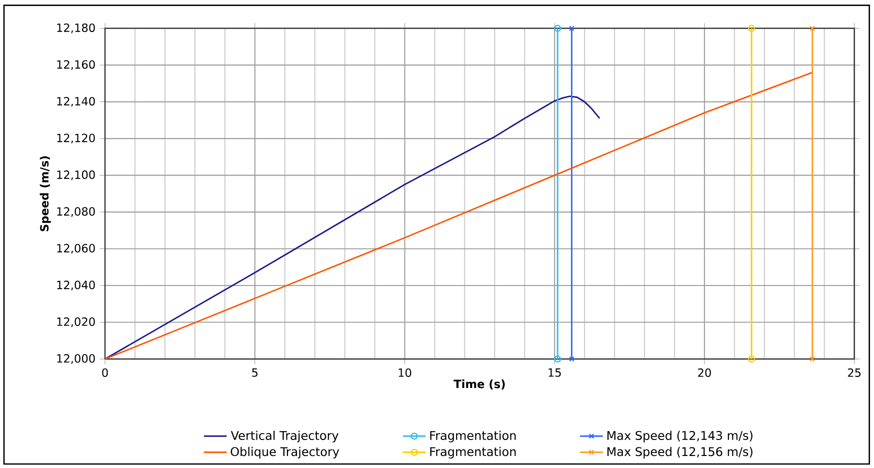  Describe the element at coordinates (479, 384) in the screenshot. I see `x-axis-title: Time (s)` at that location.